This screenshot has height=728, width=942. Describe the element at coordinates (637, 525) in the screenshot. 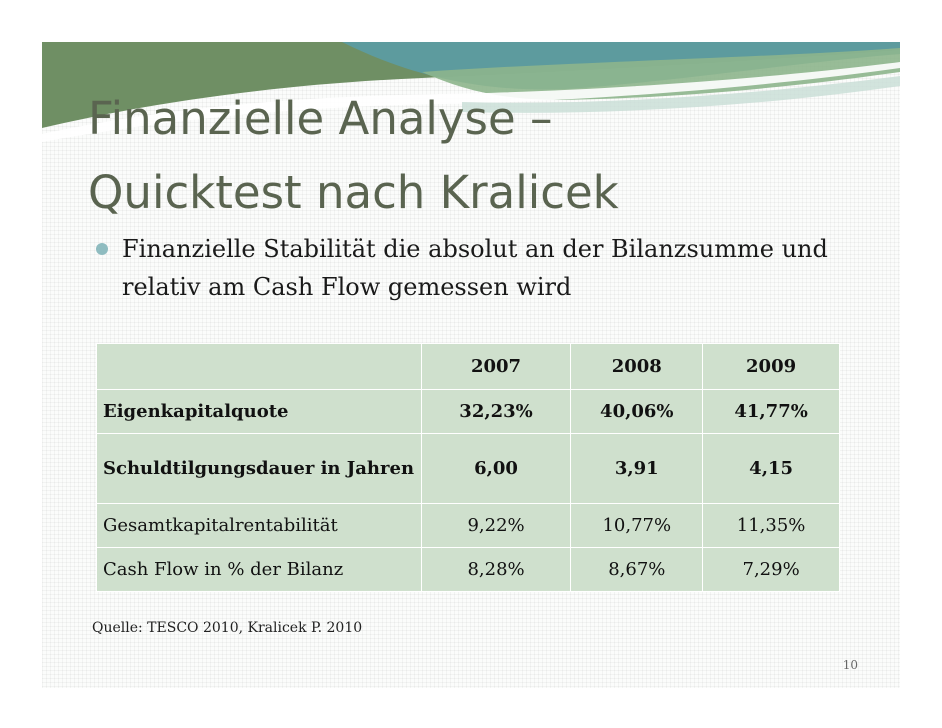

I see `row-value: 10,77%` at that location.